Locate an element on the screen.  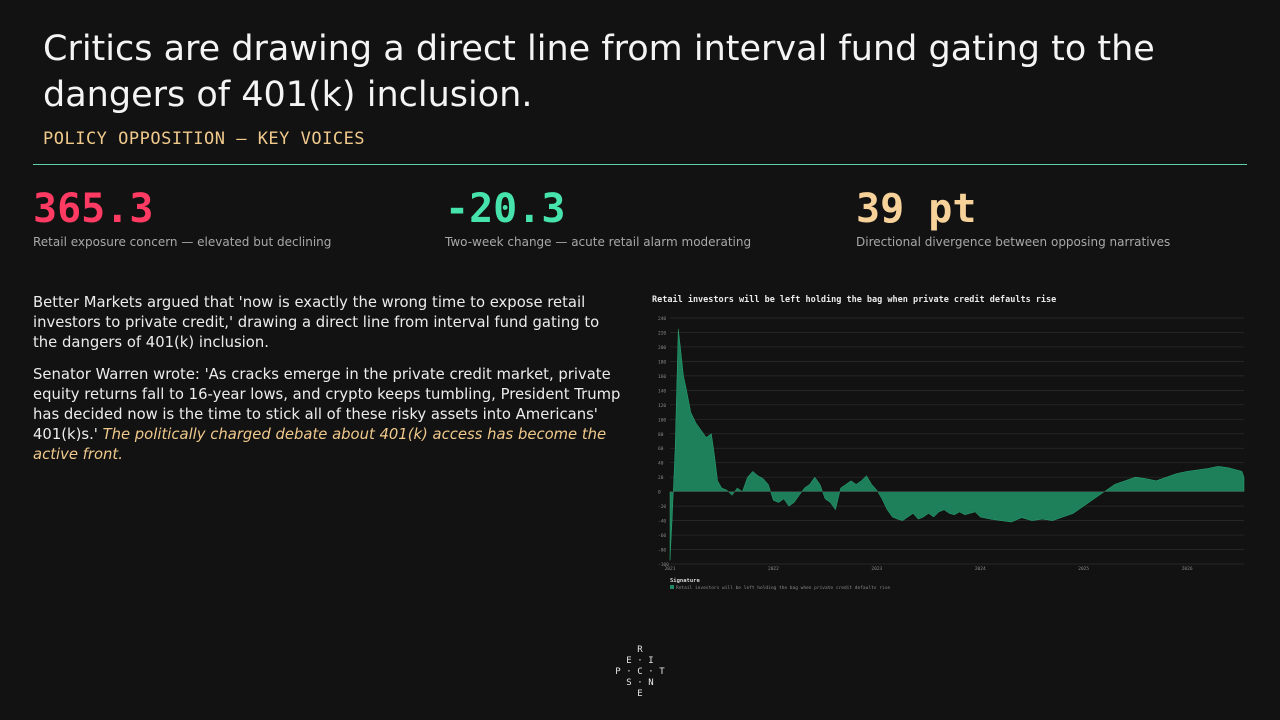
y-tick-label: -100 is located at coordinates (663, 565).